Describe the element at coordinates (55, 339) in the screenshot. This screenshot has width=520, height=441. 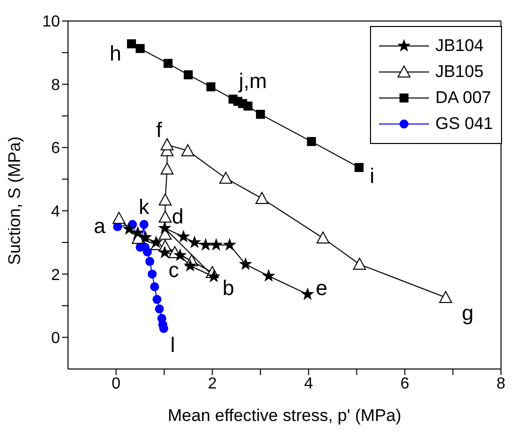
I see `y-tick-label: 0` at that location.